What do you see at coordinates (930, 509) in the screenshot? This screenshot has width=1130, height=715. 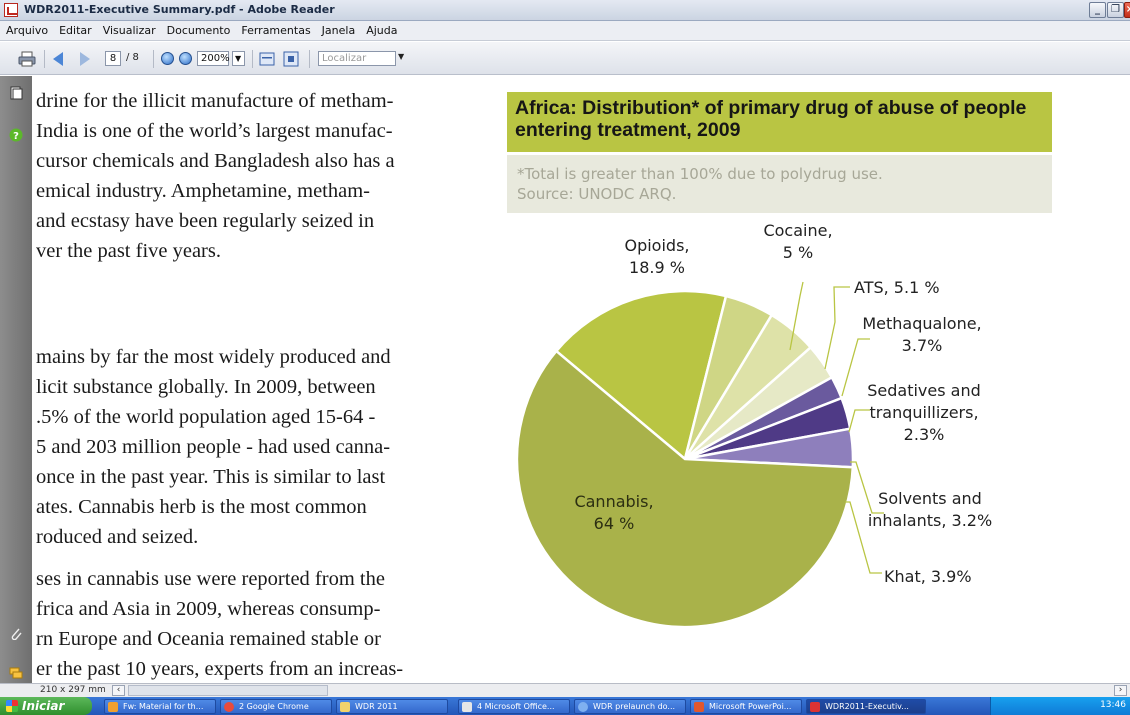 I see `slice-label: Solvents and inhalants, 3.2%` at bounding box center [930, 509].